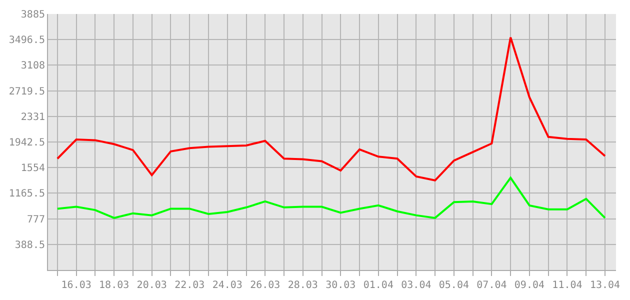  What do you see at coordinates (378, 285) in the screenshot?
I see `x-tick-label: 01.04` at bounding box center [378, 285].